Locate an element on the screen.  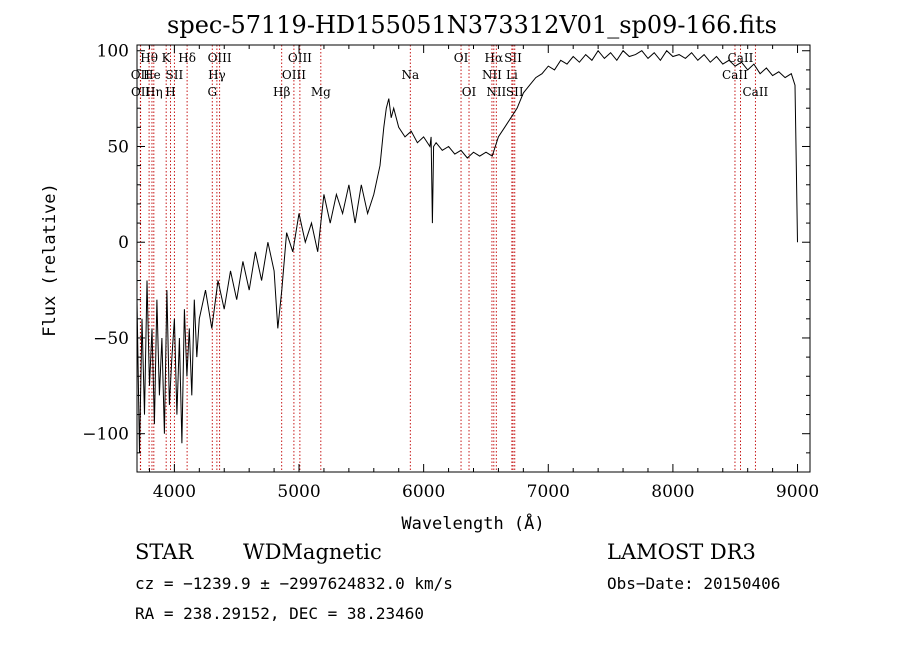
y-tick-label: −50 is located at coordinates (111, 339).